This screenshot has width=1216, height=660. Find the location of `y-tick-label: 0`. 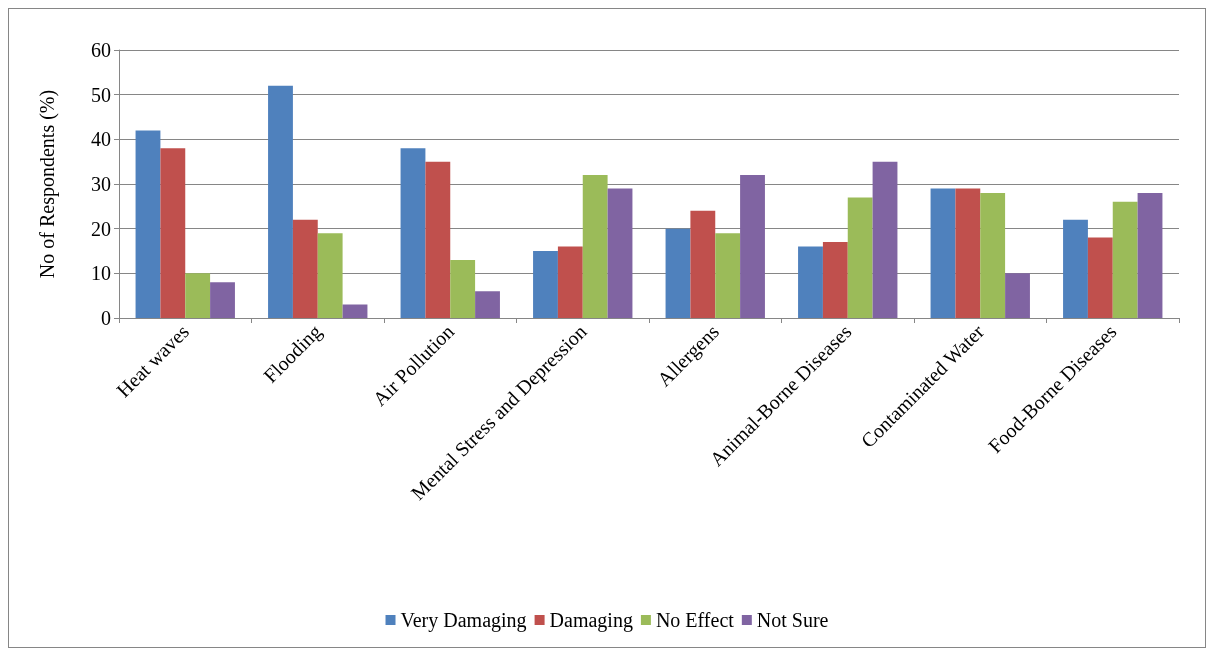

y-tick-label: 0 is located at coordinates (106, 318).